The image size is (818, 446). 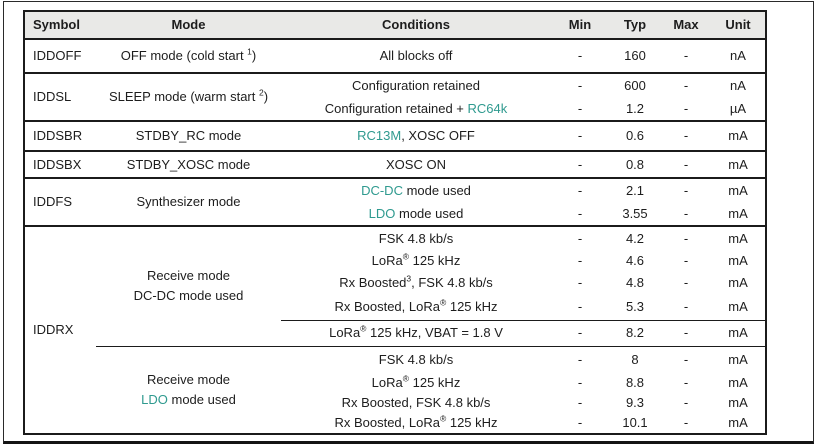 What do you see at coordinates (452, 283) in the screenshot?
I see `conditions-text-b: , FSK 4.8 kb/s` at bounding box center [452, 283].